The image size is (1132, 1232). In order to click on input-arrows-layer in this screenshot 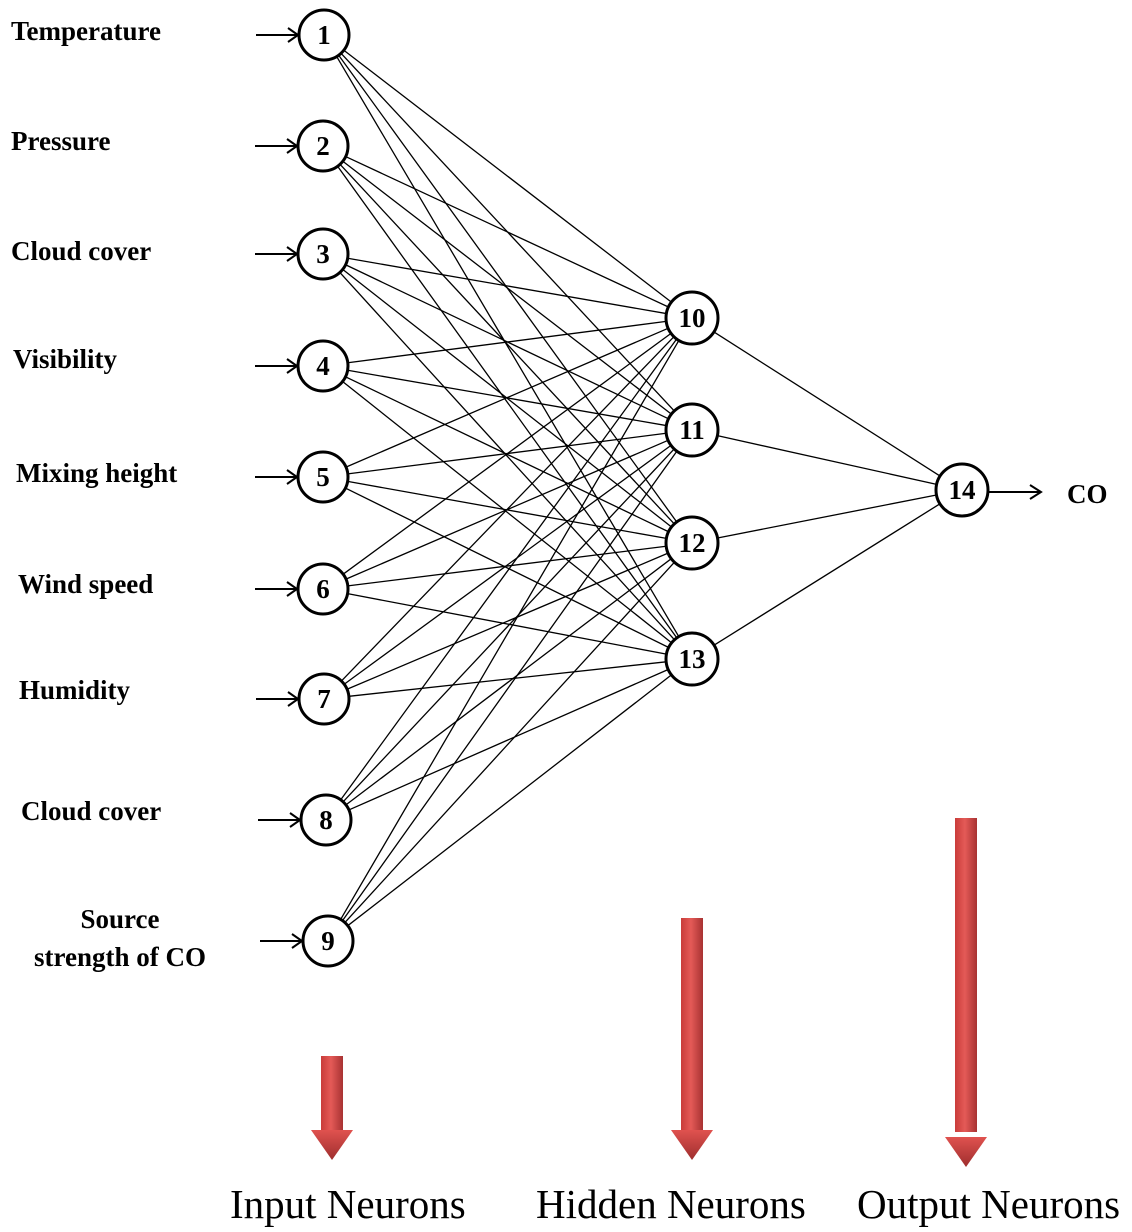, I will do `click(279, 488)`.